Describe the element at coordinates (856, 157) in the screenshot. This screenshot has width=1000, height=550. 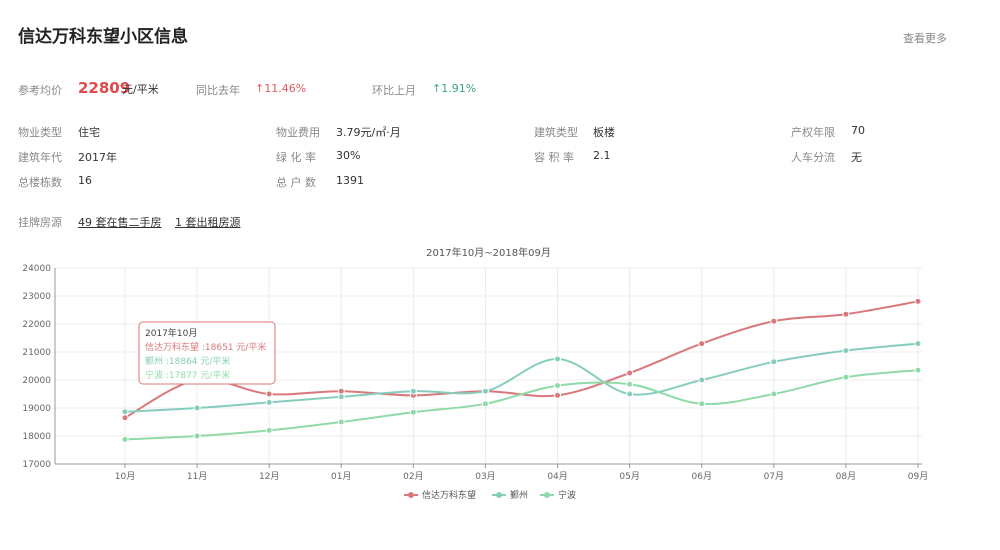
I see `separation-value: 无` at that location.